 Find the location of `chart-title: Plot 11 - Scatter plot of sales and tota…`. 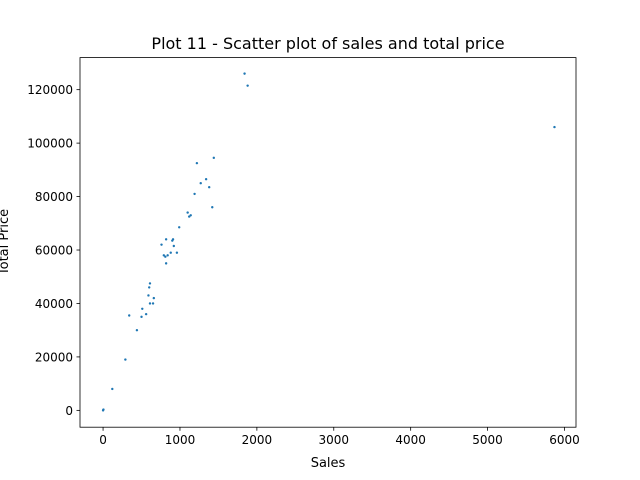

chart-title: Plot 11 - Scatter plot of sales and tota… is located at coordinates (327, 43).